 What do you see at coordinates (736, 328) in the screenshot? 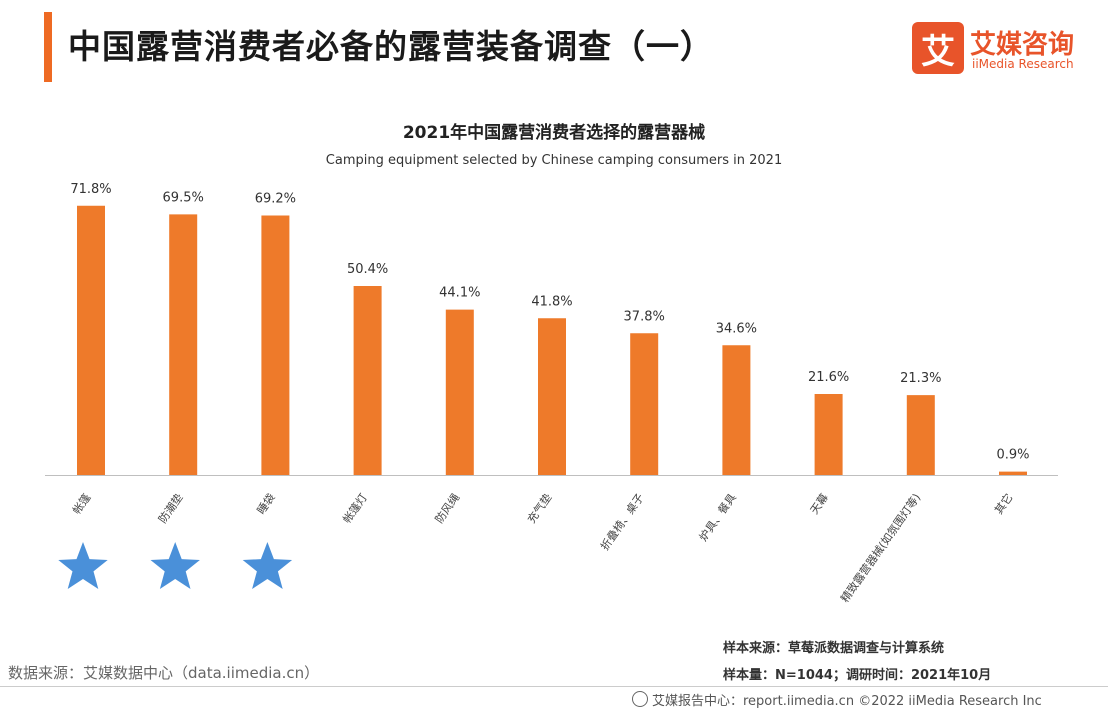
I see `data-label: 34.6%` at bounding box center [736, 328].